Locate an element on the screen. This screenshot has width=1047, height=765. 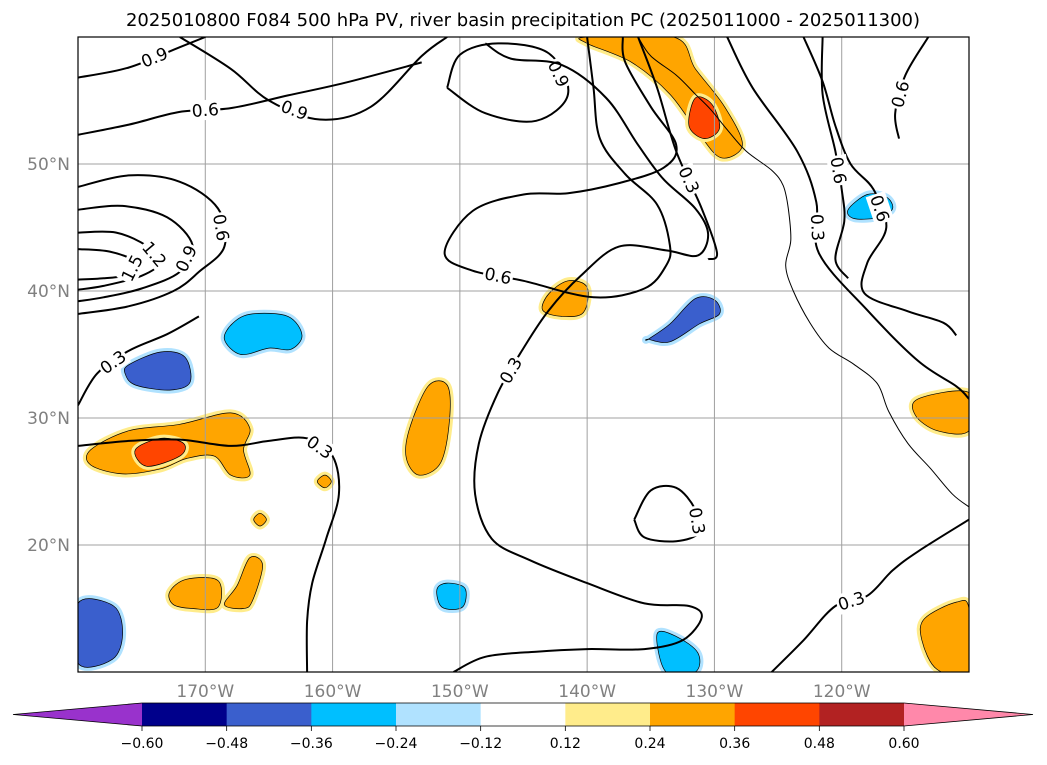
colorbar-tick-label: −0.60 is located at coordinates (142, 744).